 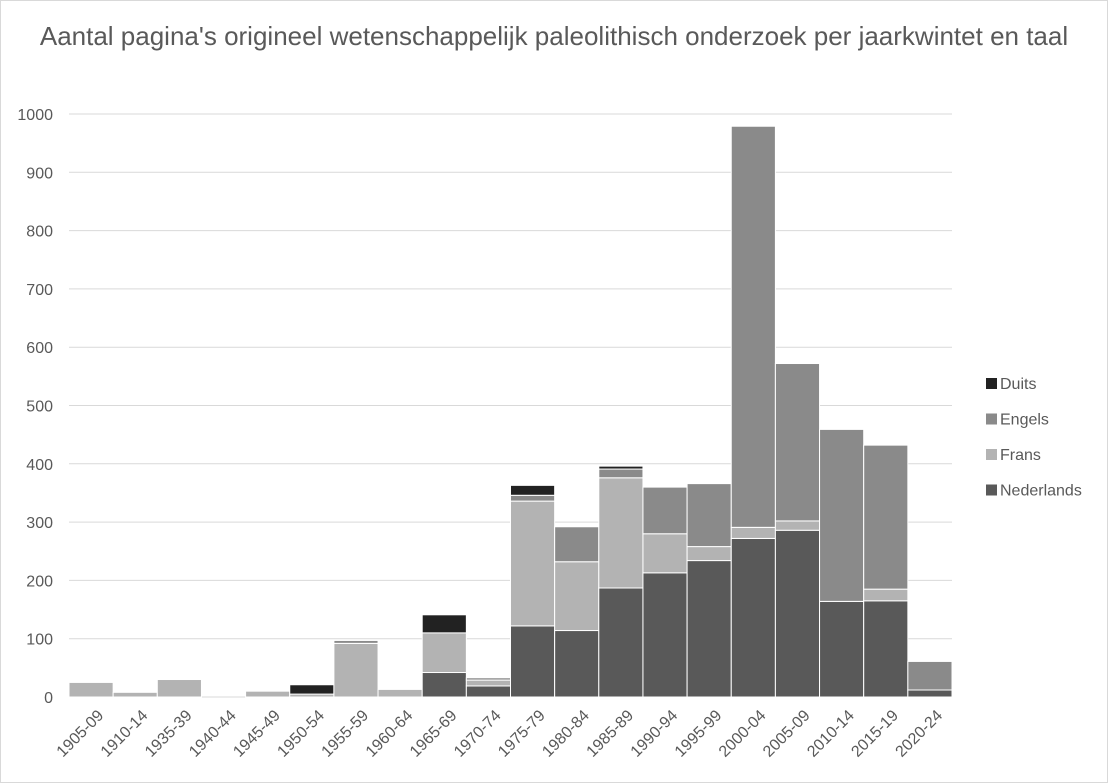 I want to click on legend-swatch-nederlands, so click(x=991, y=490).